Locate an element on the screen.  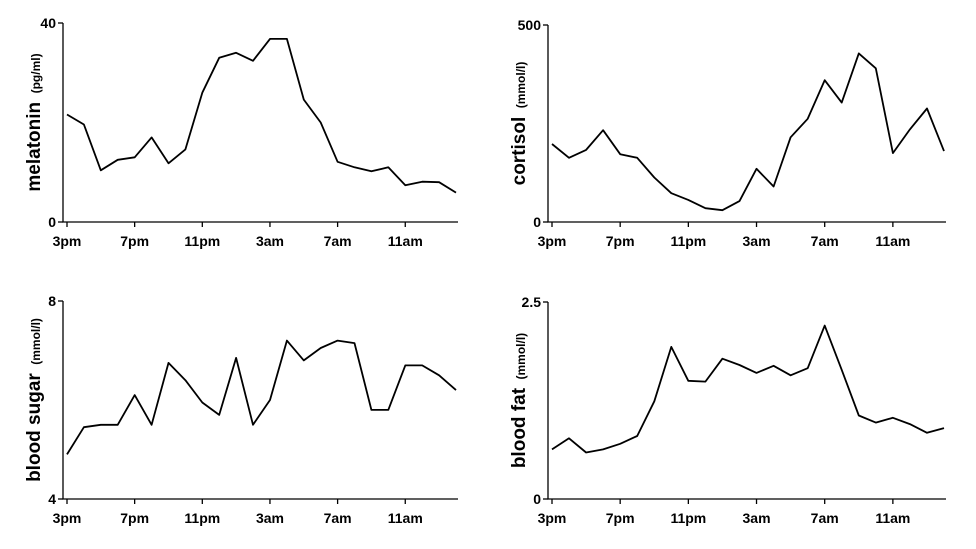
y-axis-title: blood fat is located at coordinates (519, 427).